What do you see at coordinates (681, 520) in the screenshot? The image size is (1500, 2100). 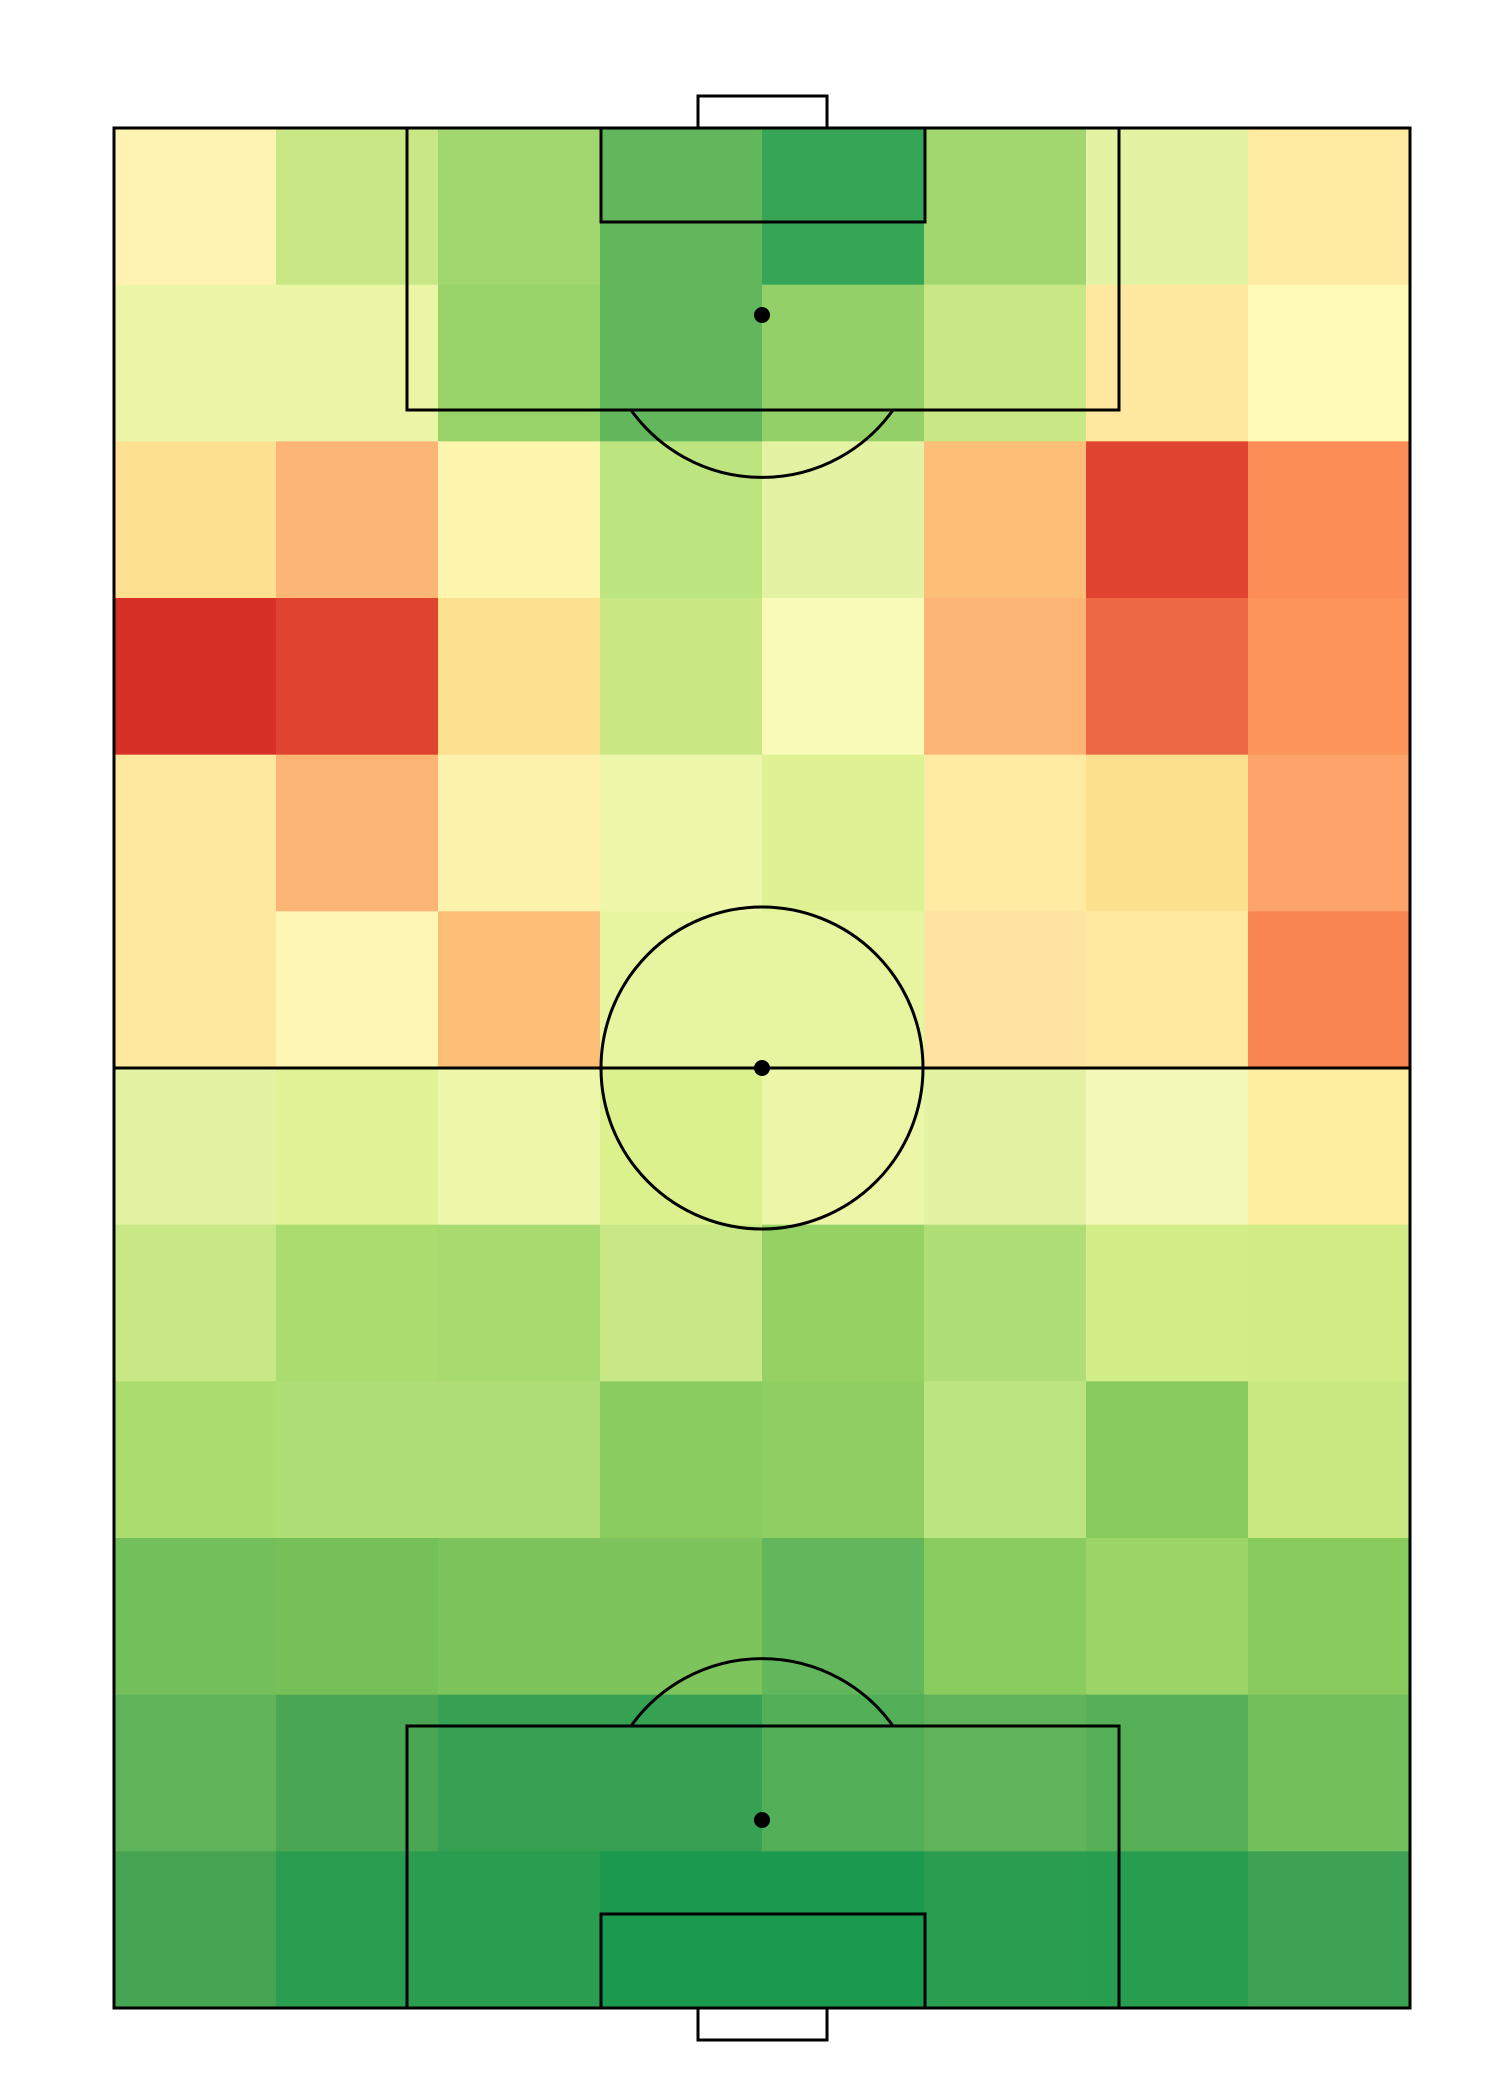 I see `heatmap-cell-r2-c3` at bounding box center [681, 520].